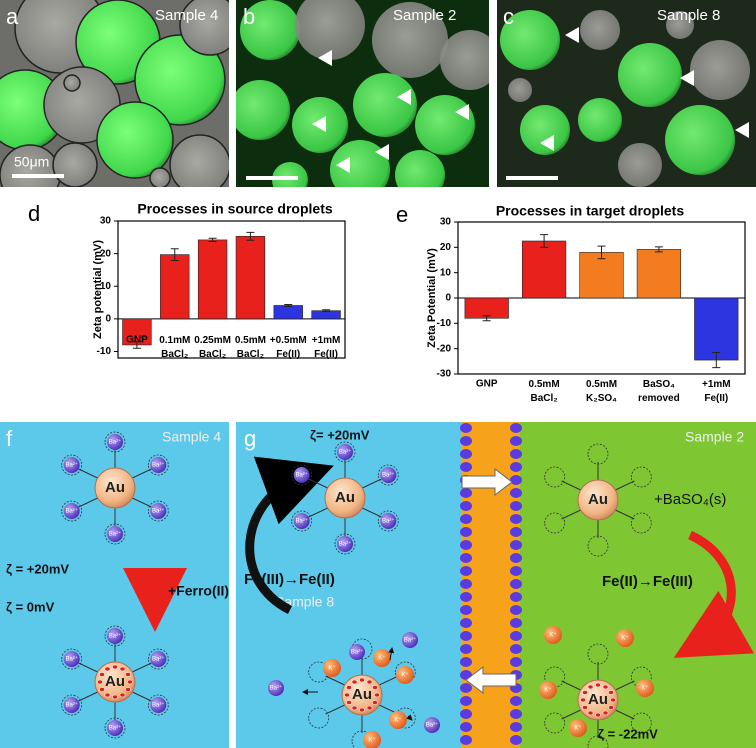  What do you see at coordinates (362, 93) in the screenshot?
I see `droplets-b` at bounding box center [362, 93].